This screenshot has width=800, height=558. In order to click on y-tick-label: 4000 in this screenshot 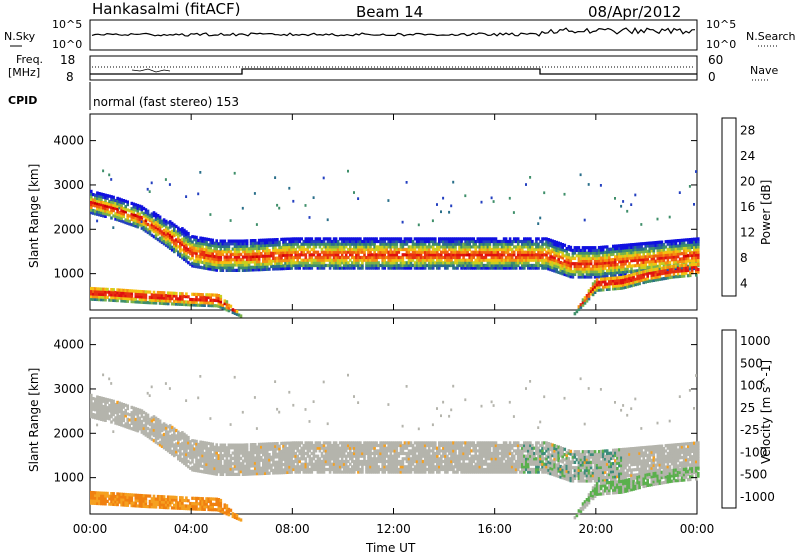, I will do `click(68, 141)`.